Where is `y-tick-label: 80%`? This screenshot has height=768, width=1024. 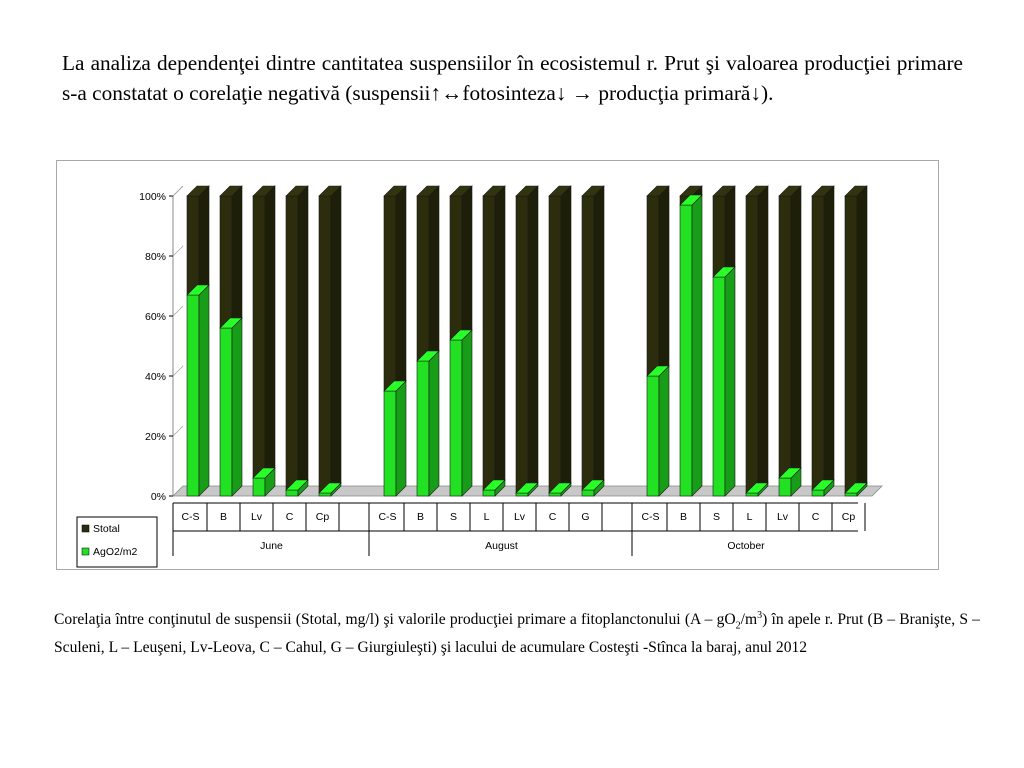 y-tick-label: 80% is located at coordinates (155, 257).